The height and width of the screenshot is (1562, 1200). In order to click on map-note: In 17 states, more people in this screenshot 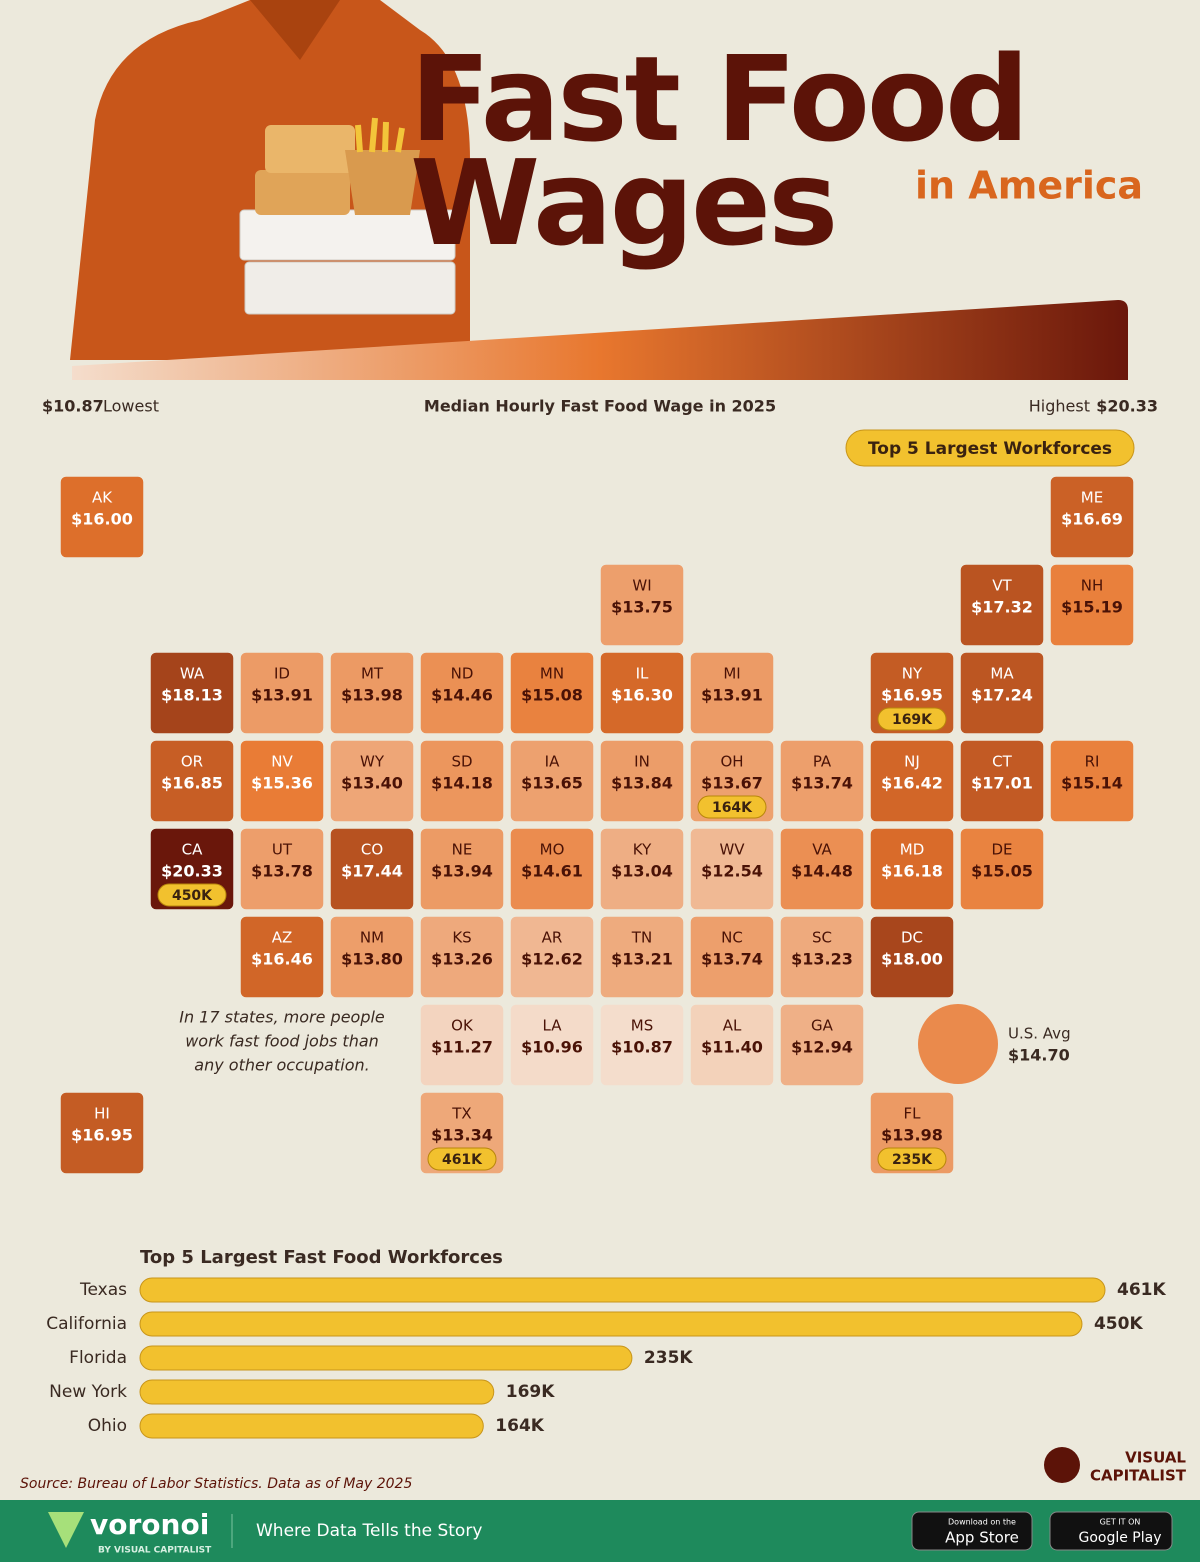, I will do `click(282, 1017)`.